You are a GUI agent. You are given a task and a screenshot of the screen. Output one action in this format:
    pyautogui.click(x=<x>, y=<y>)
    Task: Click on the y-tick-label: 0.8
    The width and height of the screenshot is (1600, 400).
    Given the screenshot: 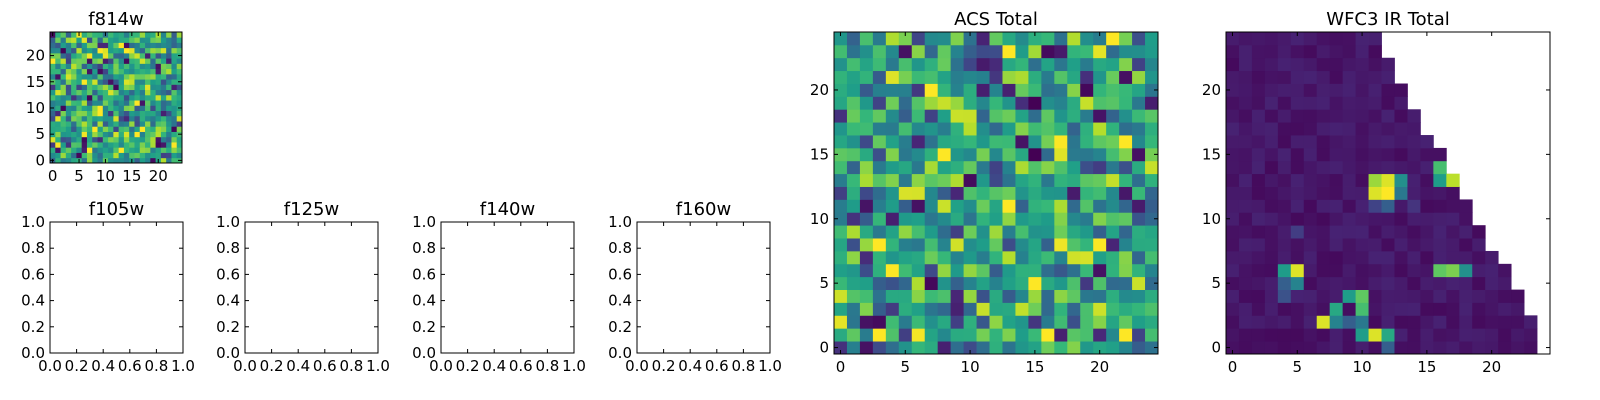 What is the action you would take?
    pyautogui.click(x=228, y=248)
    